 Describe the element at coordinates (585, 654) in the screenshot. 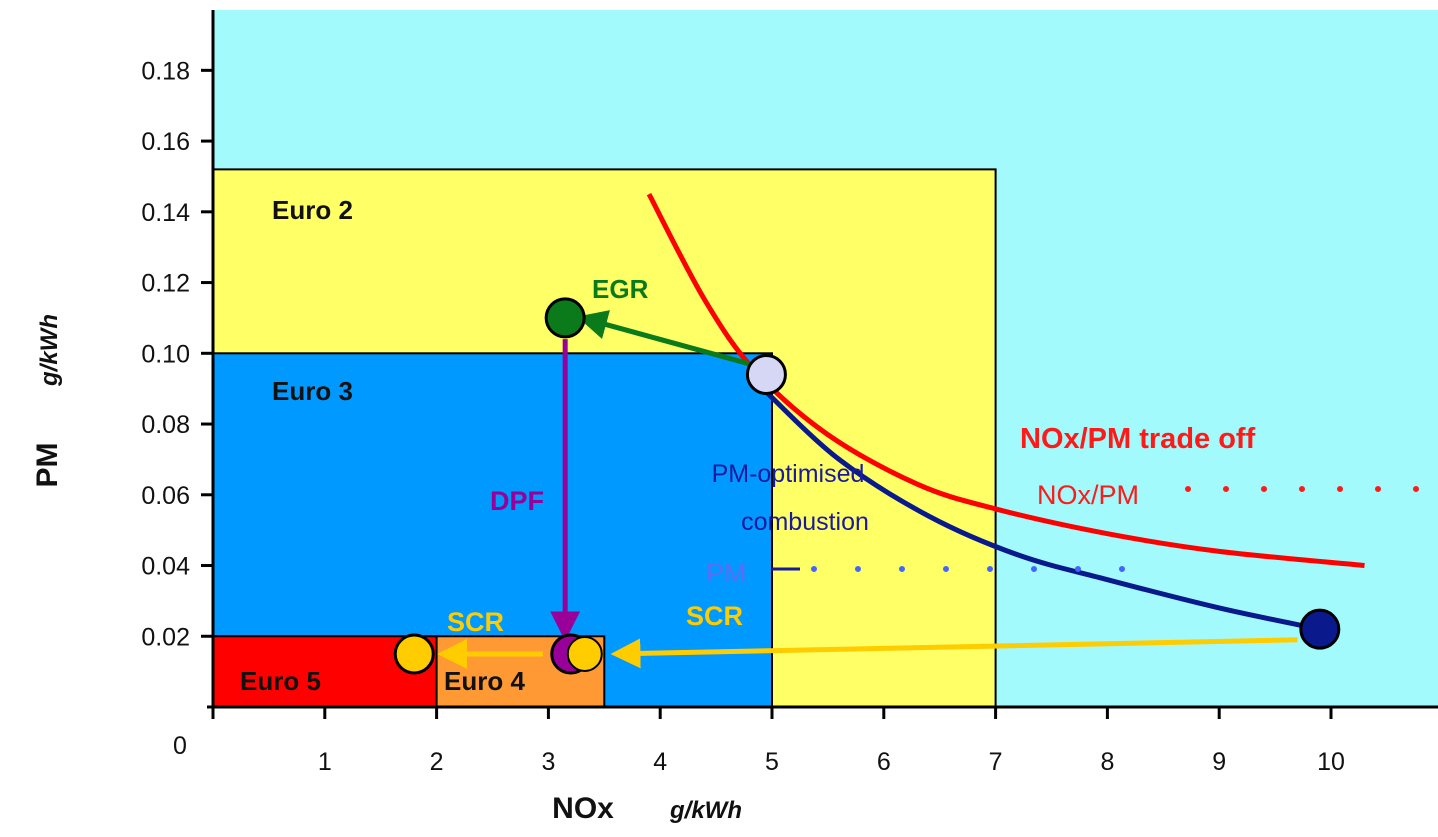

I see `point-scr-euro4` at that location.